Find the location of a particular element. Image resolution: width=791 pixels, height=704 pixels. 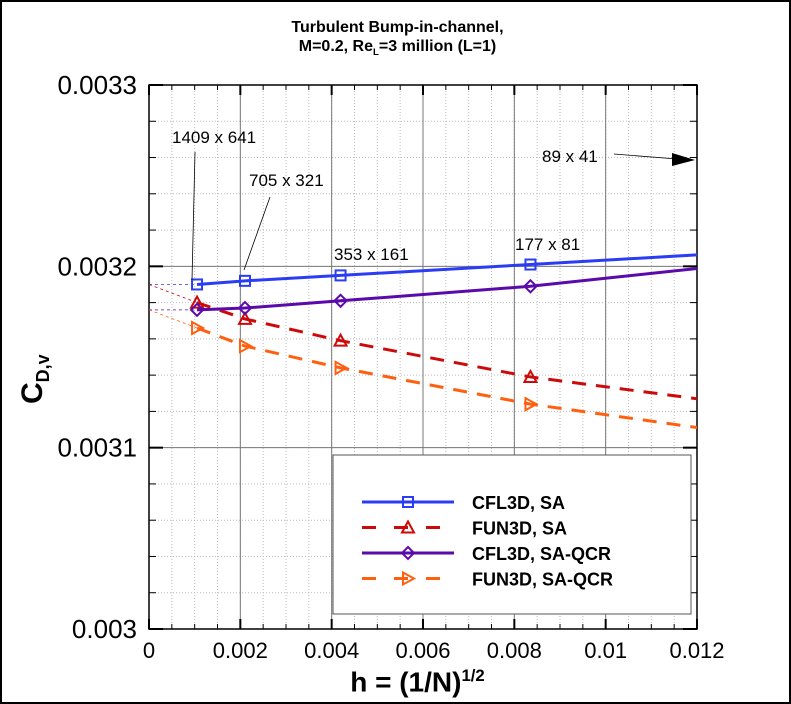

x-tick-label: 0 is located at coordinates (149, 650).